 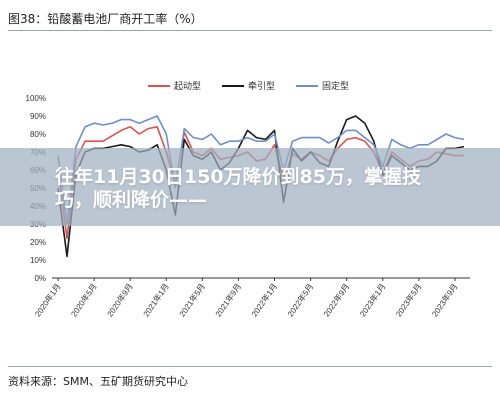 I want to click on x-tick-label: 2023年5月, so click(x=408, y=299).